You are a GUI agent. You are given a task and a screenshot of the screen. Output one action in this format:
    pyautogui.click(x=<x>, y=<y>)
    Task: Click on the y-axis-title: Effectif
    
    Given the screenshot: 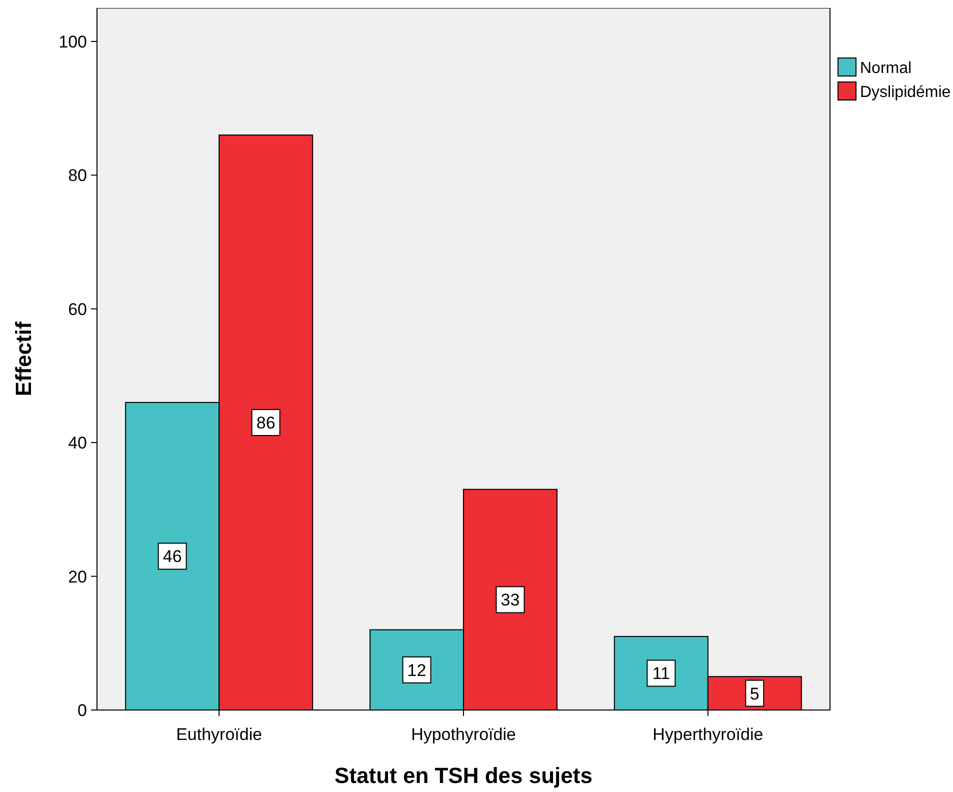 What is the action you would take?
    pyautogui.click(x=23, y=358)
    